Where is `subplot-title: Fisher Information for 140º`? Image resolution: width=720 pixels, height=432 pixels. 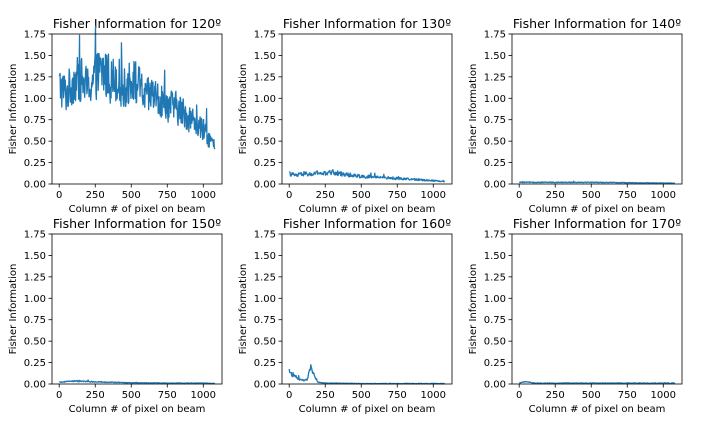
subplot-title: Fisher Information for 140º is located at coordinates (597, 23).